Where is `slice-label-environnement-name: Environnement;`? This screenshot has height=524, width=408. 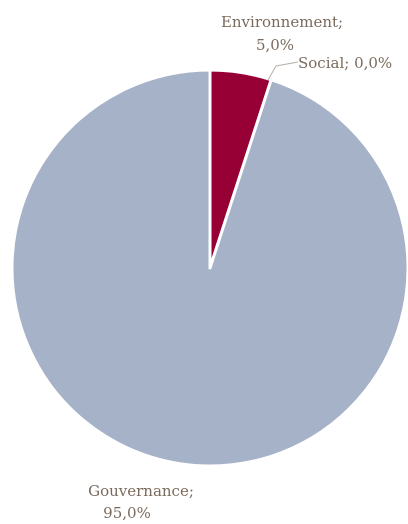
slice-label-environnement-name: Environnement; is located at coordinates (282, 22).